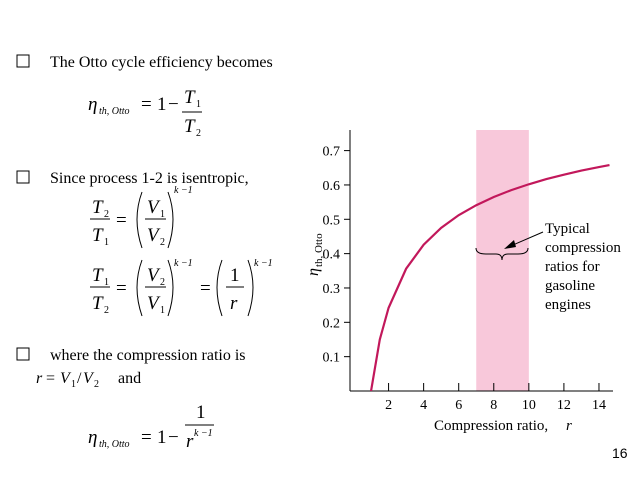 The width and height of the screenshot is (638, 478). What do you see at coordinates (332, 289) in the screenshot?
I see `y-tick-label: 0.3` at bounding box center [332, 289].